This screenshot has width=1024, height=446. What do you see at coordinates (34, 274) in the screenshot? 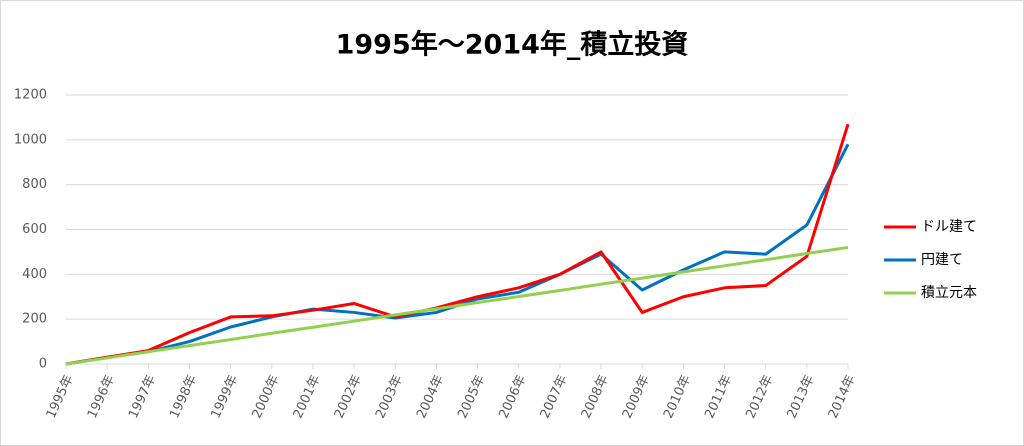
I see `y-tick-label: 400` at bounding box center [34, 274].